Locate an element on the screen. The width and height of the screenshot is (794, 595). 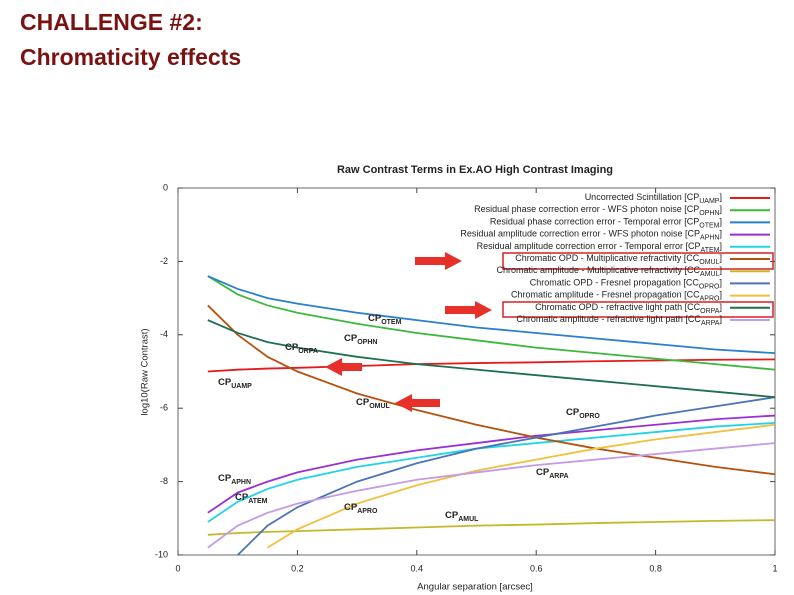
curve-annotation: CPUAMP is located at coordinates (235, 383).